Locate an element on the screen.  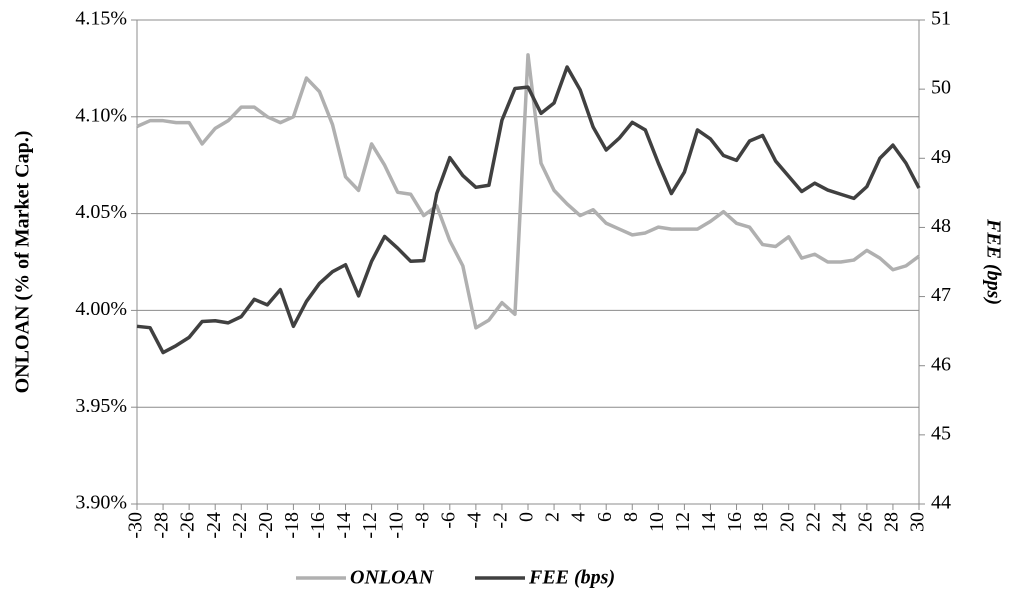
x-tick-label: -22 is located at coordinates (240, 525).